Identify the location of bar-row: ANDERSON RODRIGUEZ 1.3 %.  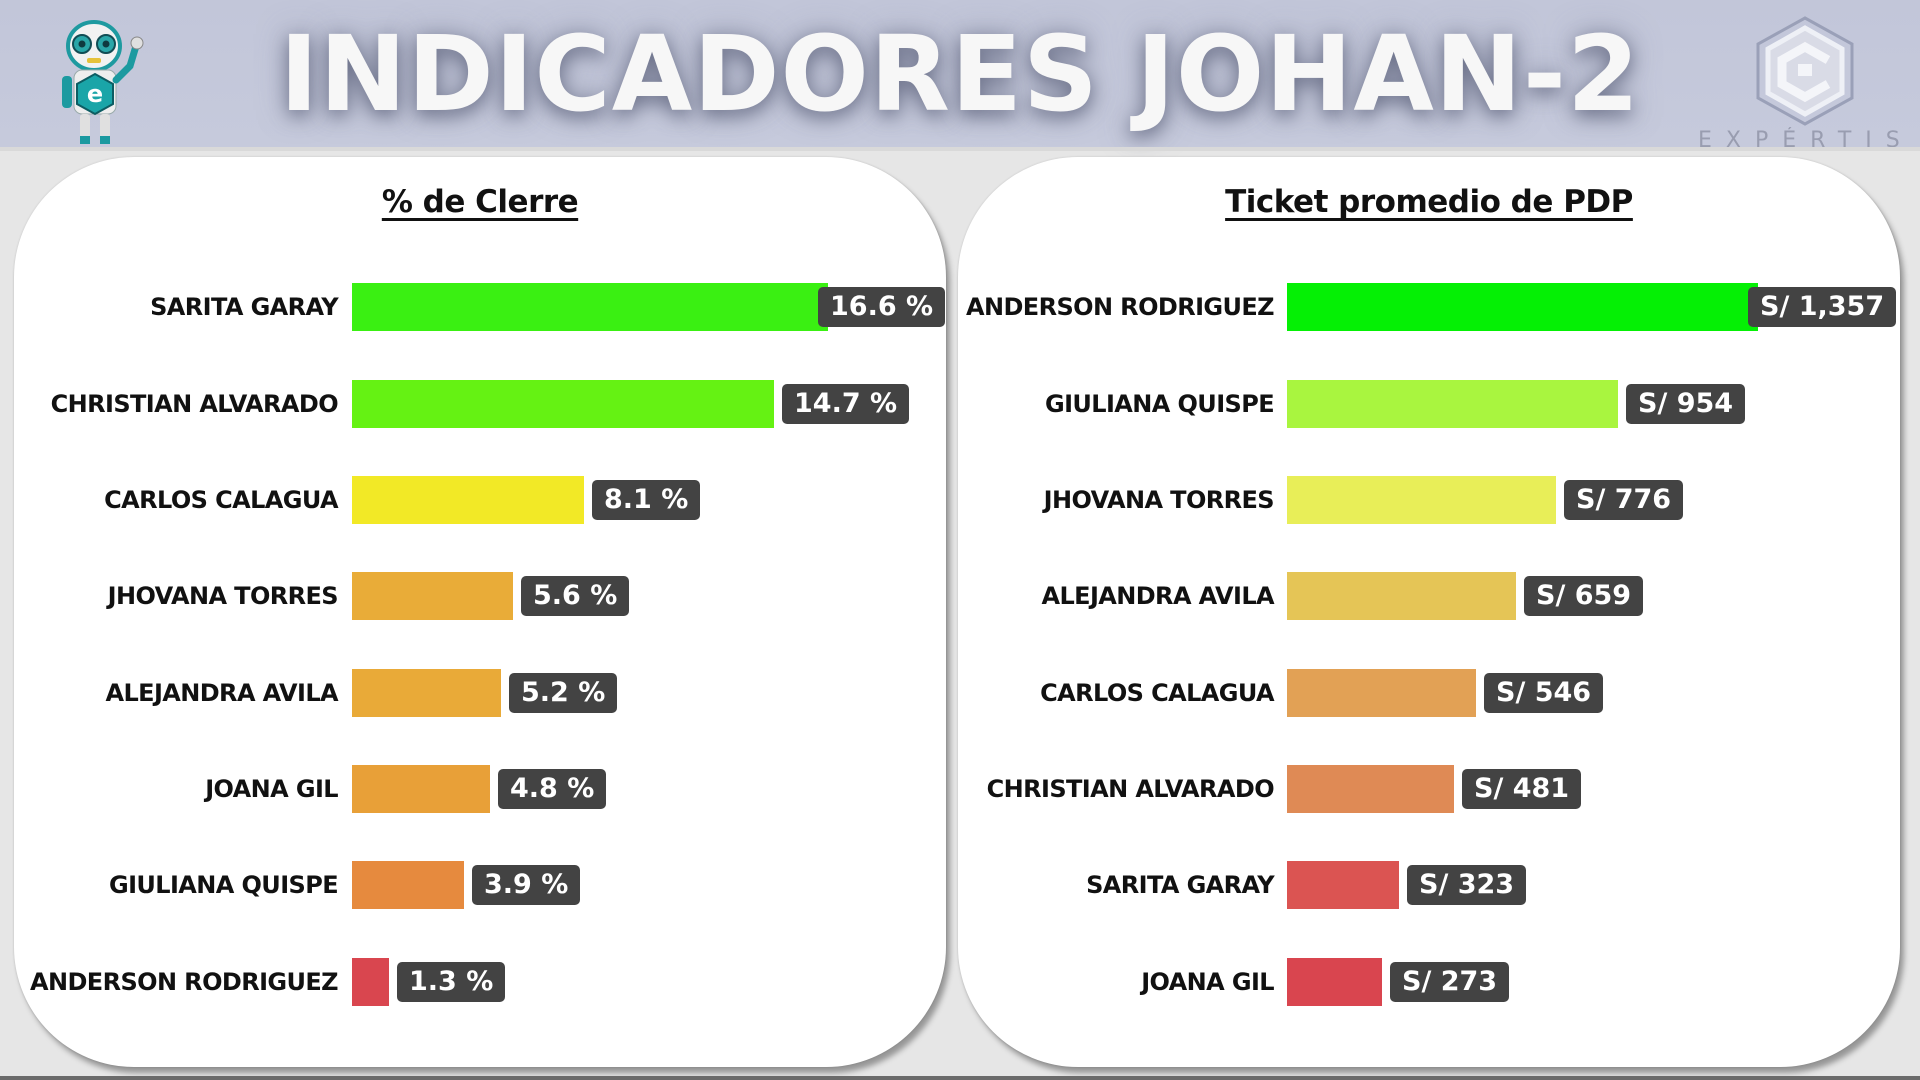
(960, 982).